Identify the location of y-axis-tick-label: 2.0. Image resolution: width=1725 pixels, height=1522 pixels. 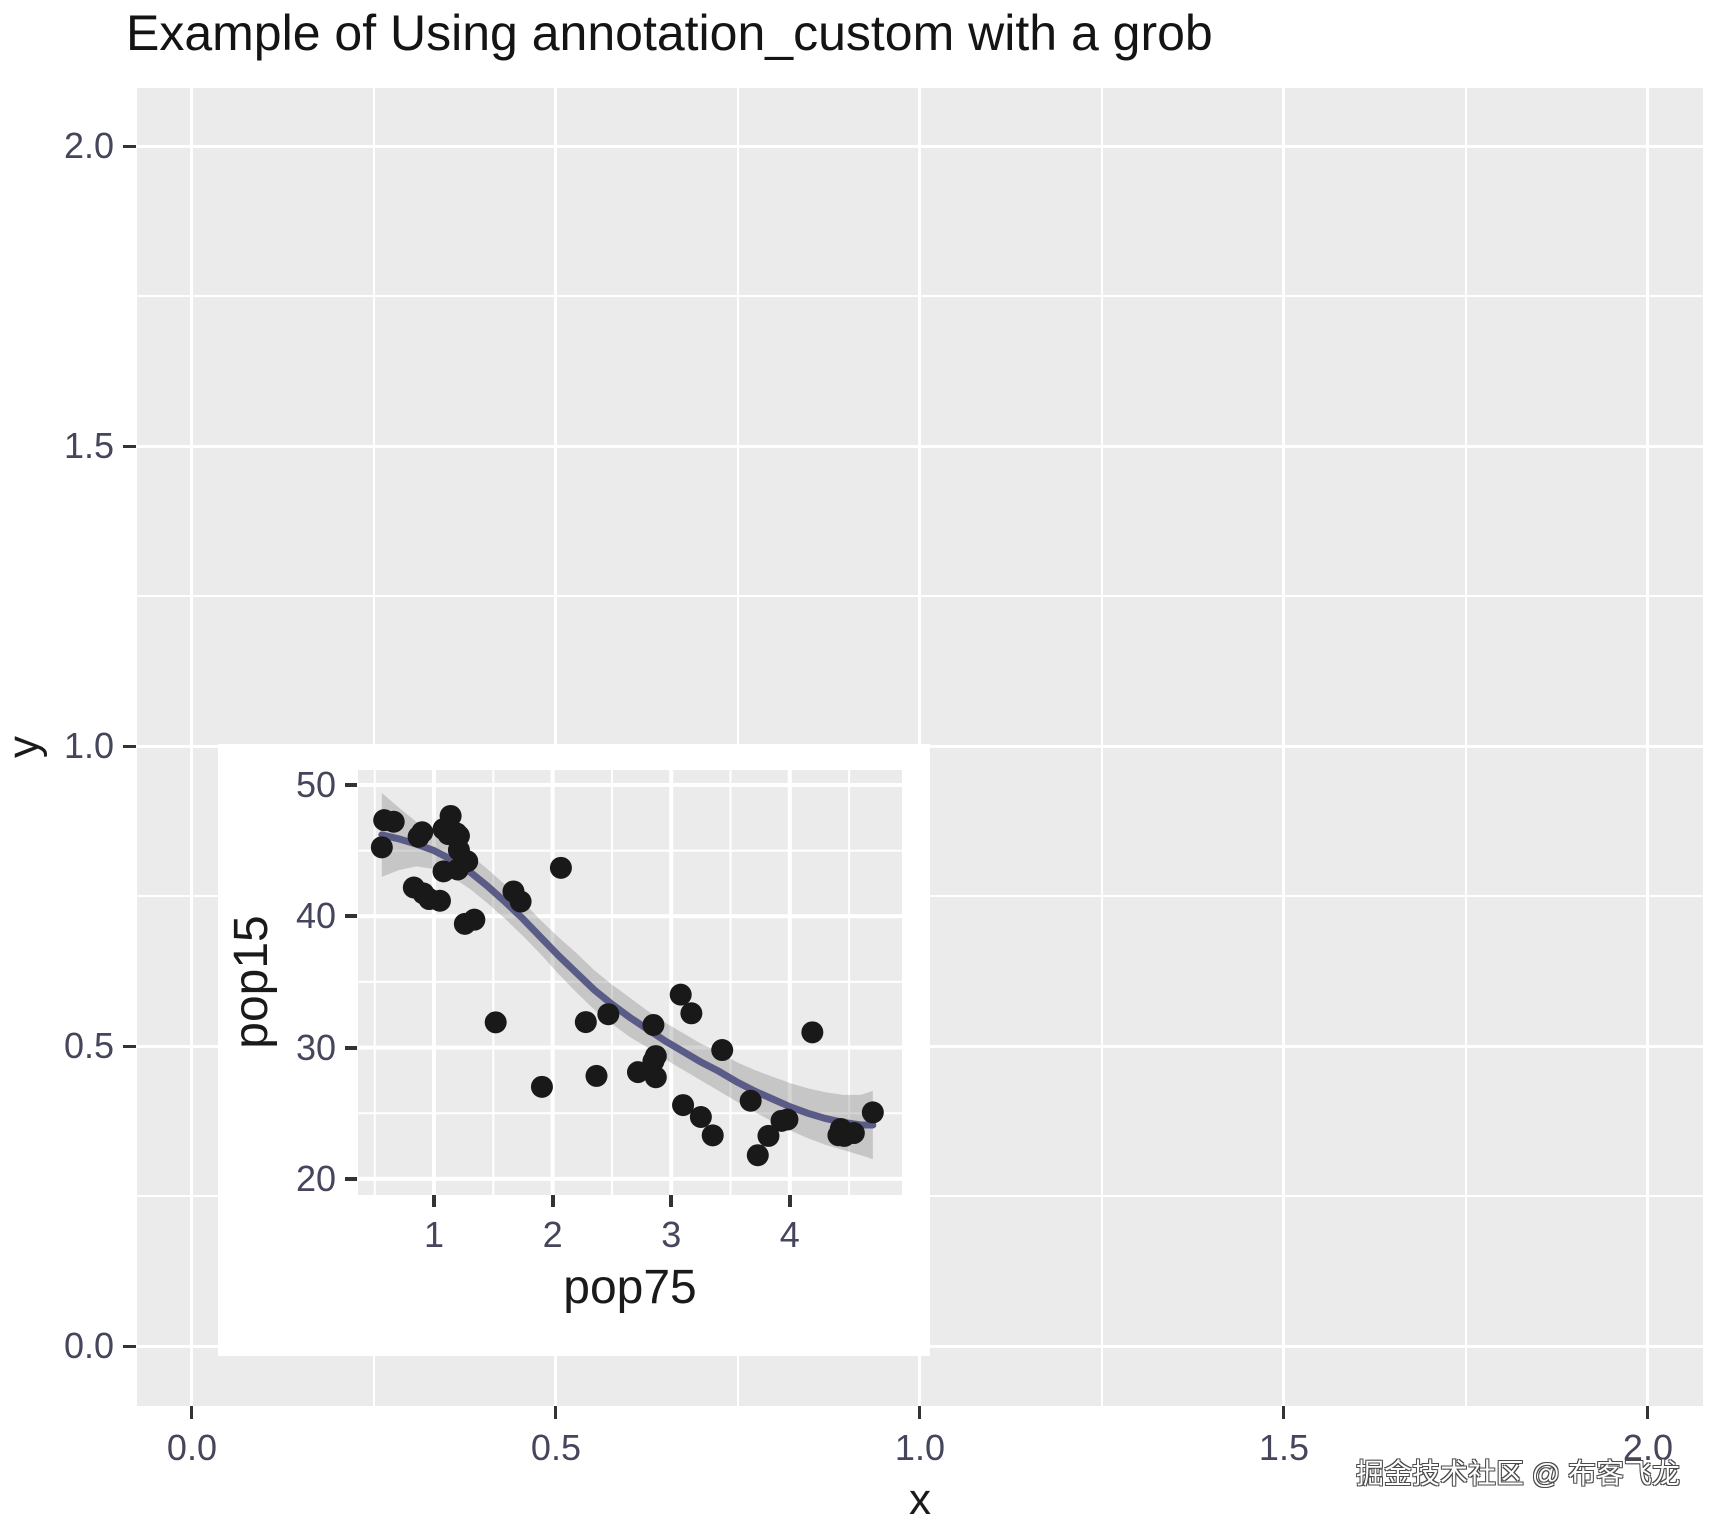
(88, 146).